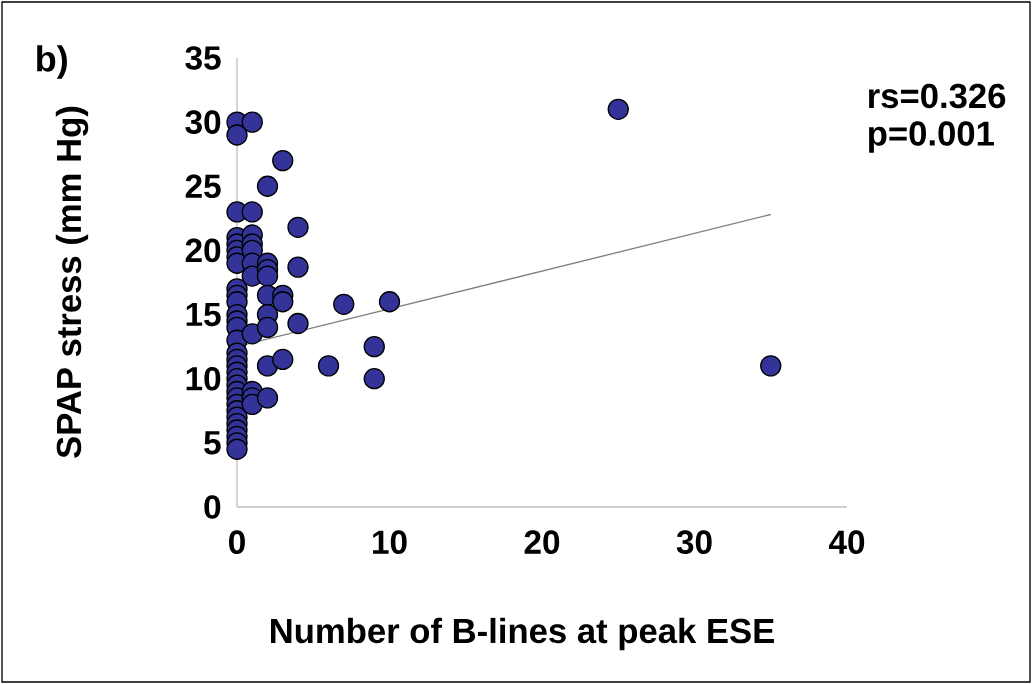 The width and height of the screenshot is (1032, 684). I want to click on y-tick-label: 10, so click(203, 378).